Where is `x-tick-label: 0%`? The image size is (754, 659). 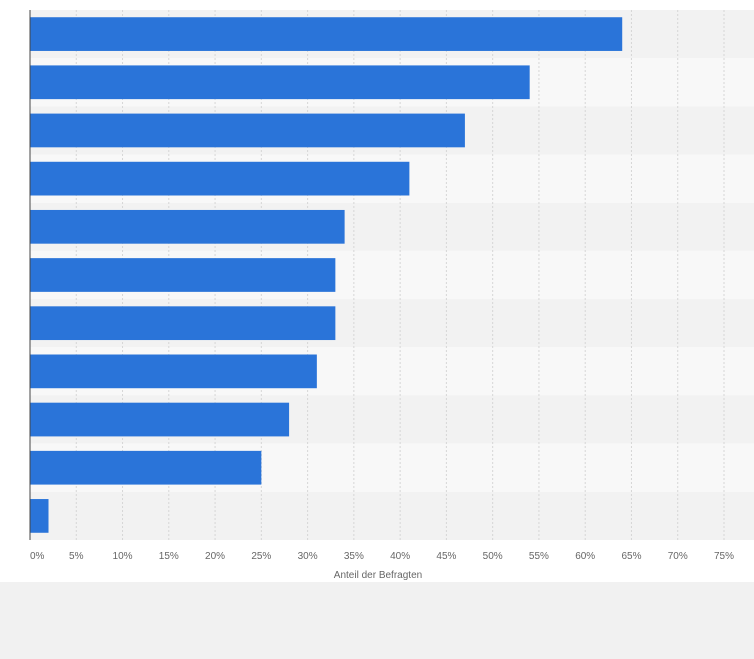 x-tick-label: 0% is located at coordinates (37, 556).